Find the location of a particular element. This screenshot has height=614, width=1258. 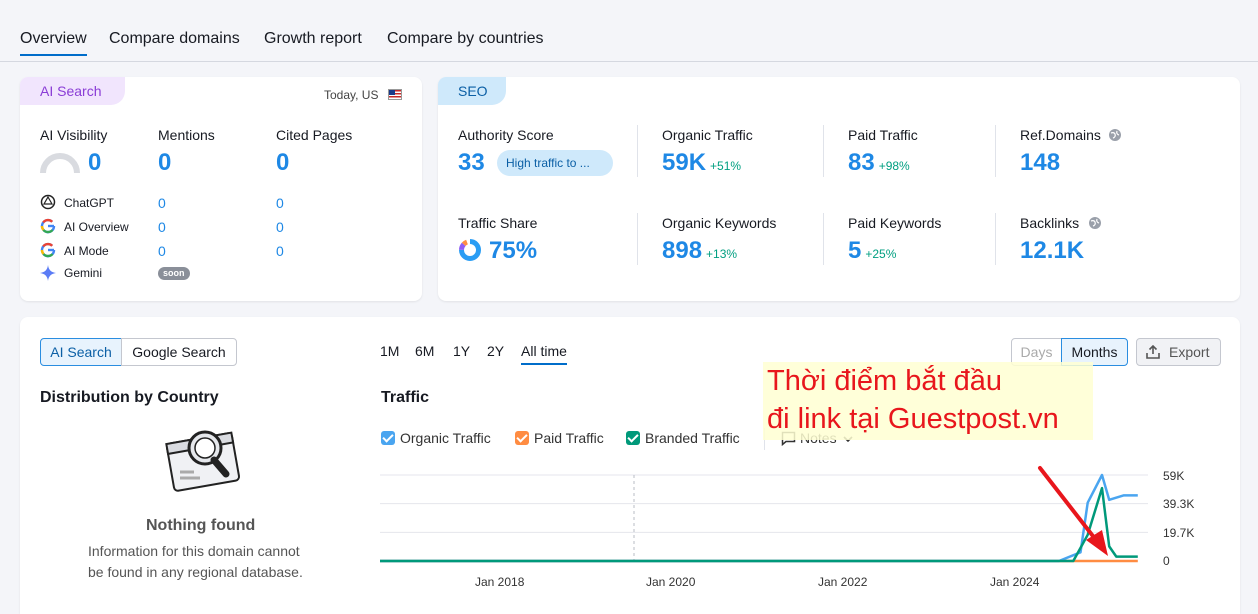

ai-date-label: Today, US is located at coordinates (351, 95).